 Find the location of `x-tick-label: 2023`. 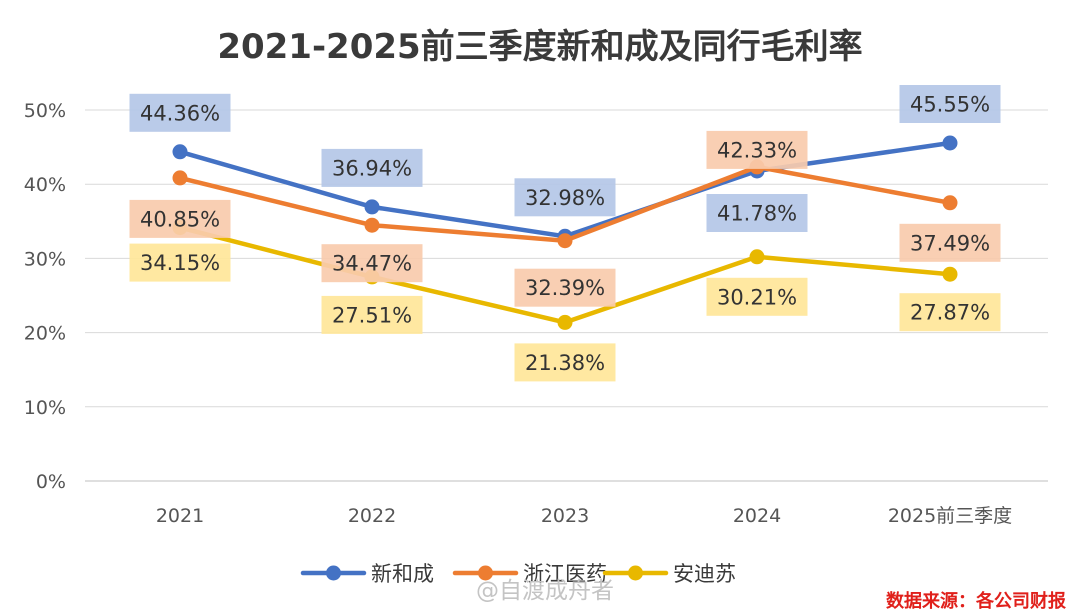

x-tick-label: 2023 is located at coordinates (565, 516).